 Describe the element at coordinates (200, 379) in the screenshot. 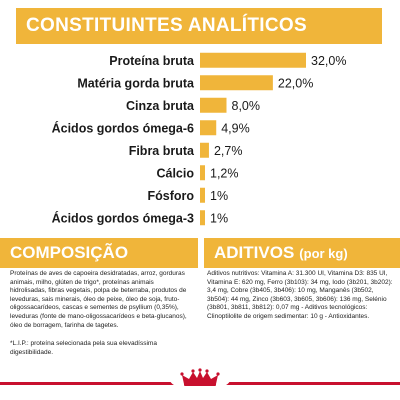

I see `royal-canin-crown-logo` at that location.